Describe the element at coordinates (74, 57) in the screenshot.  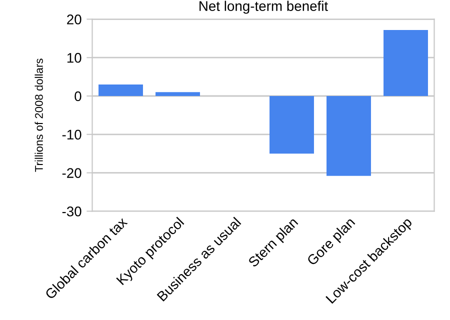
I see `y-tick-label: 10` at that location.